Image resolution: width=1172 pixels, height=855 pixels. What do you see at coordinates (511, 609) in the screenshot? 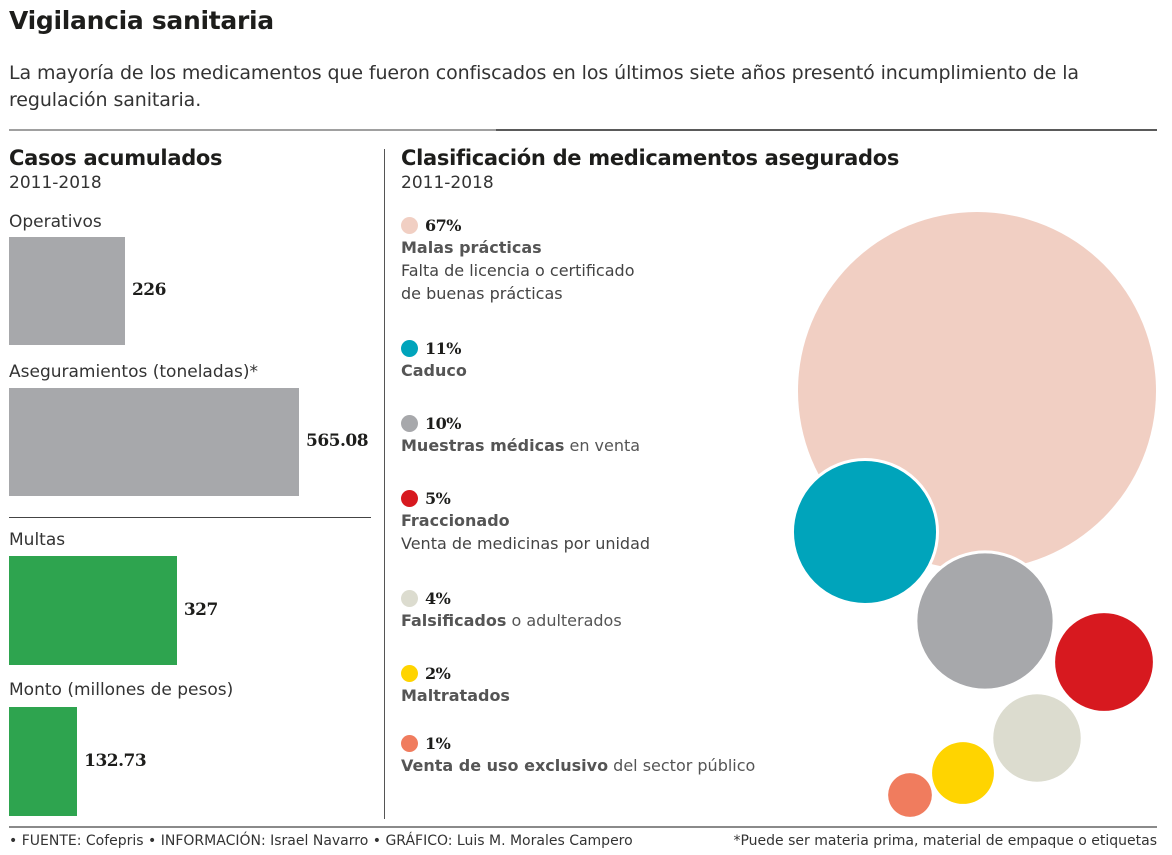
I see `legend-item: 4% Falsificados o adulterados` at bounding box center [511, 609].